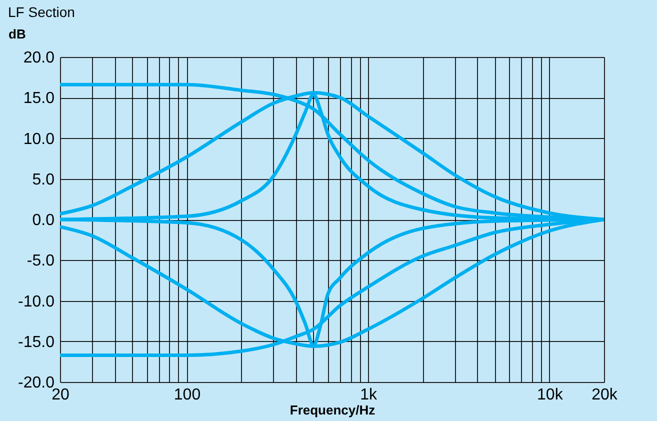 The width and height of the screenshot is (657, 421). I want to click on chart-title: LF Section, so click(41, 12).